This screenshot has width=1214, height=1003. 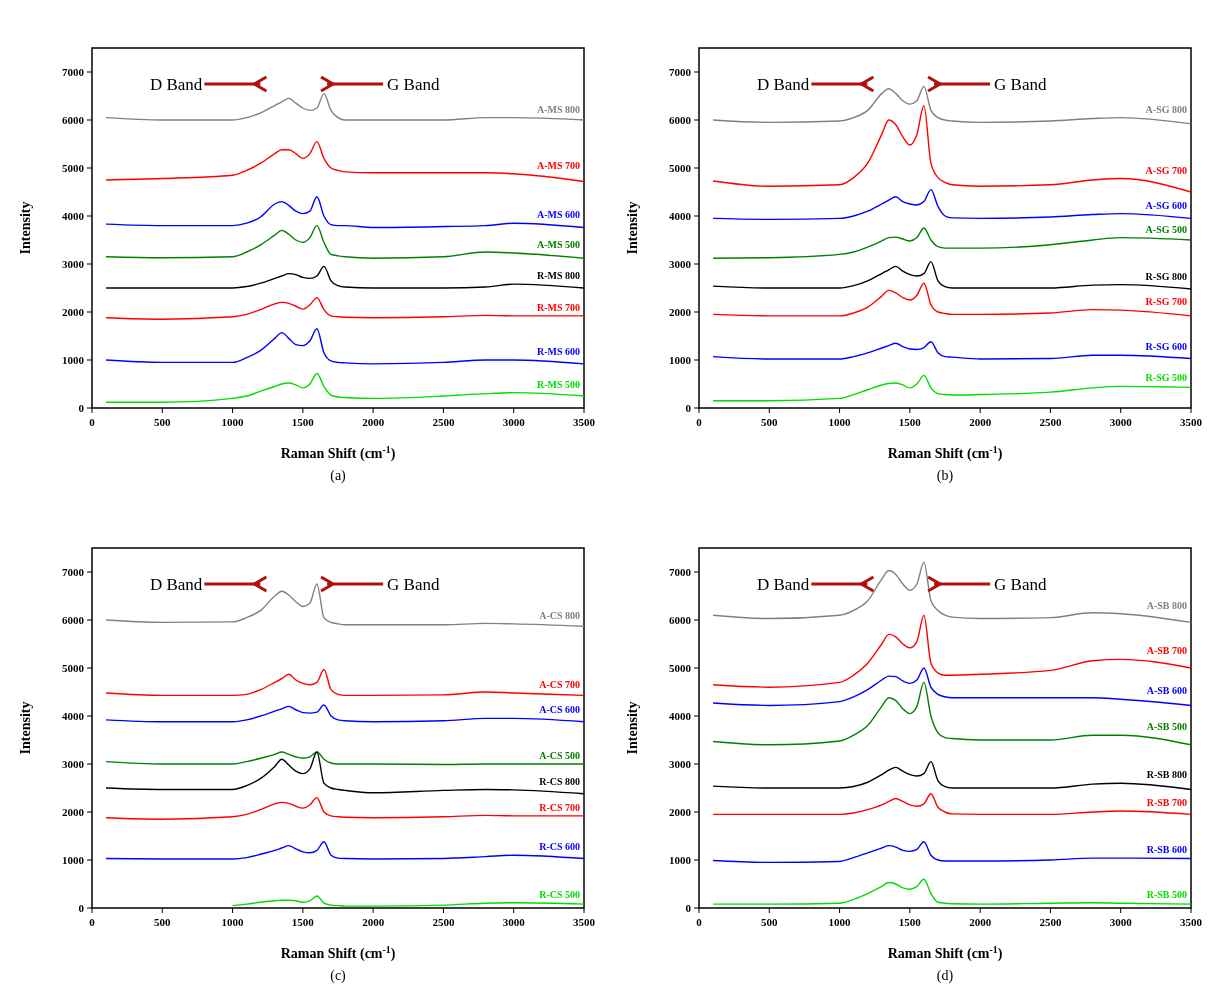 What do you see at coordinates (559, 894) in the screenshot?
I see `series-label: R-CS 500` at bounding box center [559, 894].